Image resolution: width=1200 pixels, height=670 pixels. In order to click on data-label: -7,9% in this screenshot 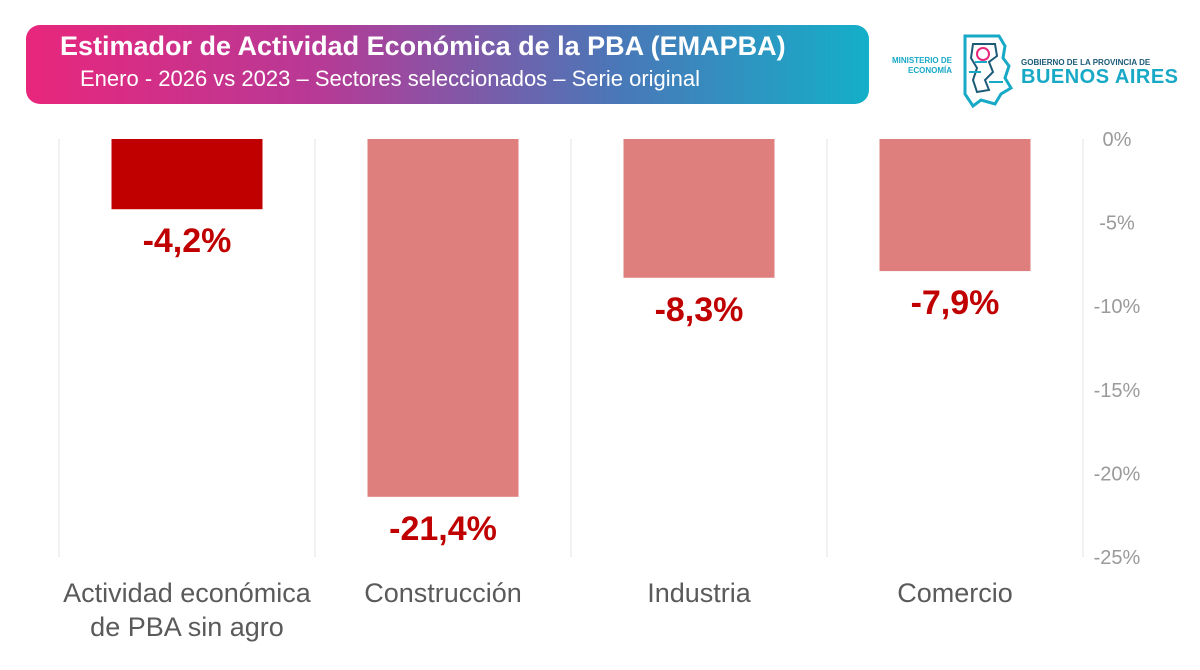, I will do `click(955, 303)`.